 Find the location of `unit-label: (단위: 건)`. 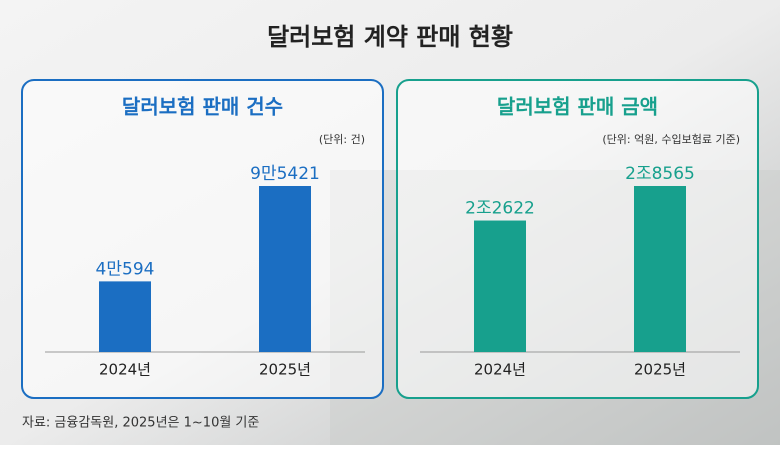

unit-label: (단위: 건) is located at coordinates (342, 139).